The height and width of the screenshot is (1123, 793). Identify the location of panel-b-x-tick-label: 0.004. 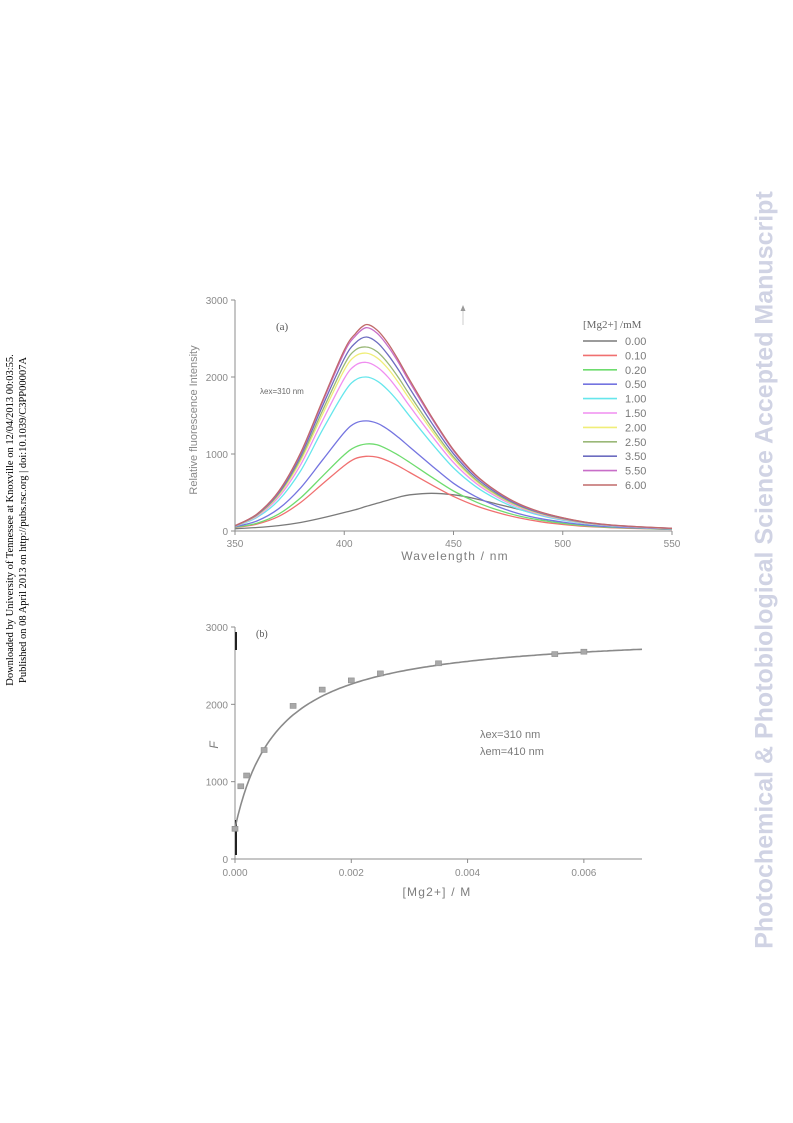
(467, 873).